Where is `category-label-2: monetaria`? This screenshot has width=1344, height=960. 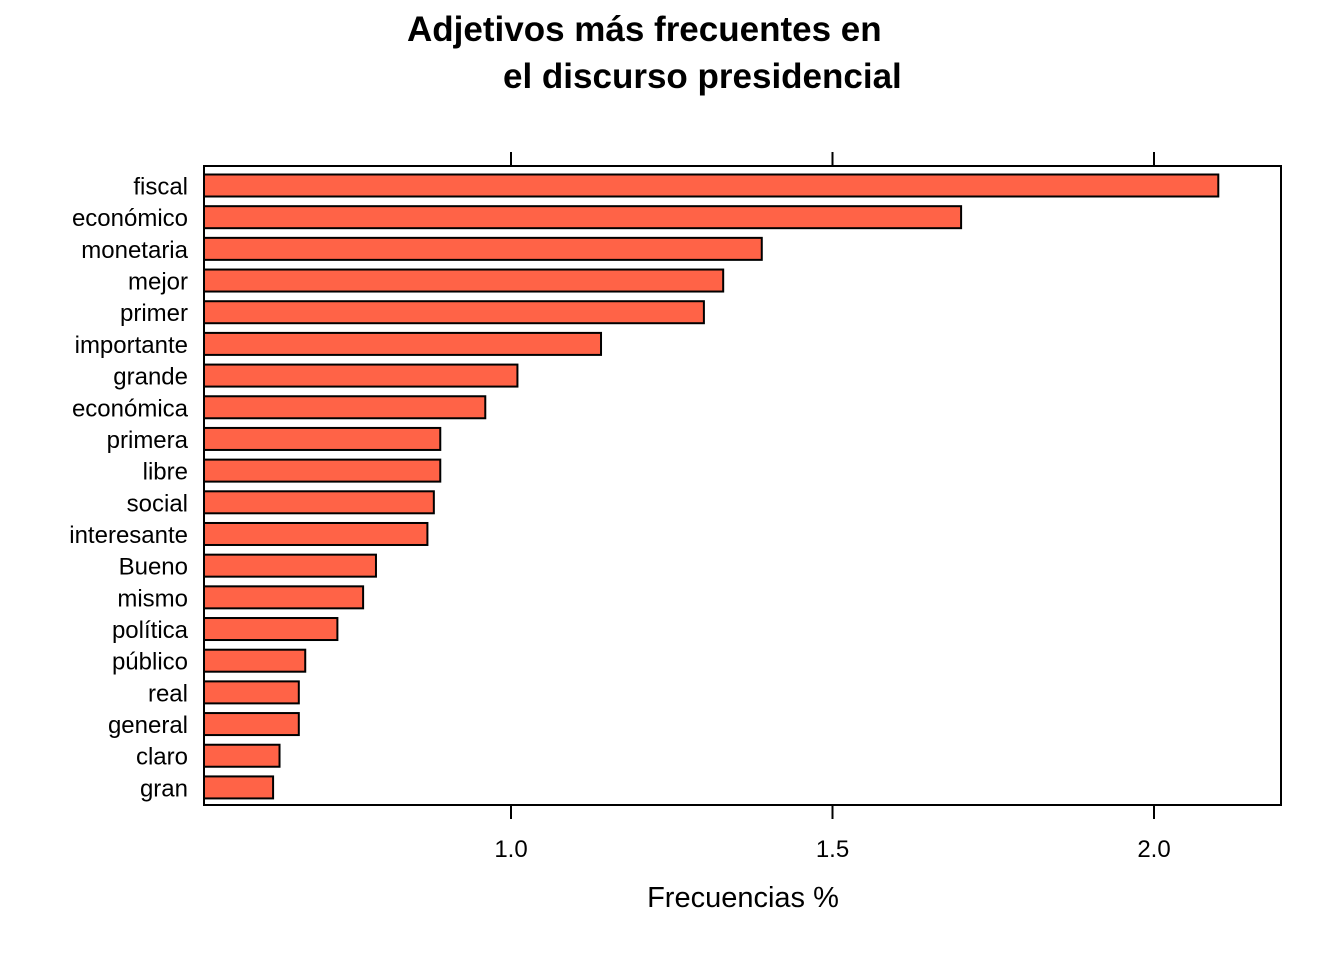
category-label-2: monetaria is located at coordinates (134, 250).